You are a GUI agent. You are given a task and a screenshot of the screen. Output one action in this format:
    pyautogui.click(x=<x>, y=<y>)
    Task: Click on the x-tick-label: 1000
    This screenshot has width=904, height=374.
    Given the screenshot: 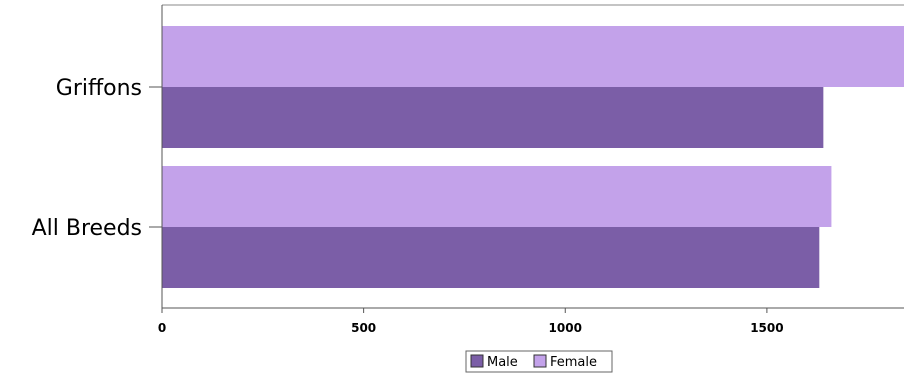 What is the action you would take?
    pyautogui.click(x=565, y=328)
    